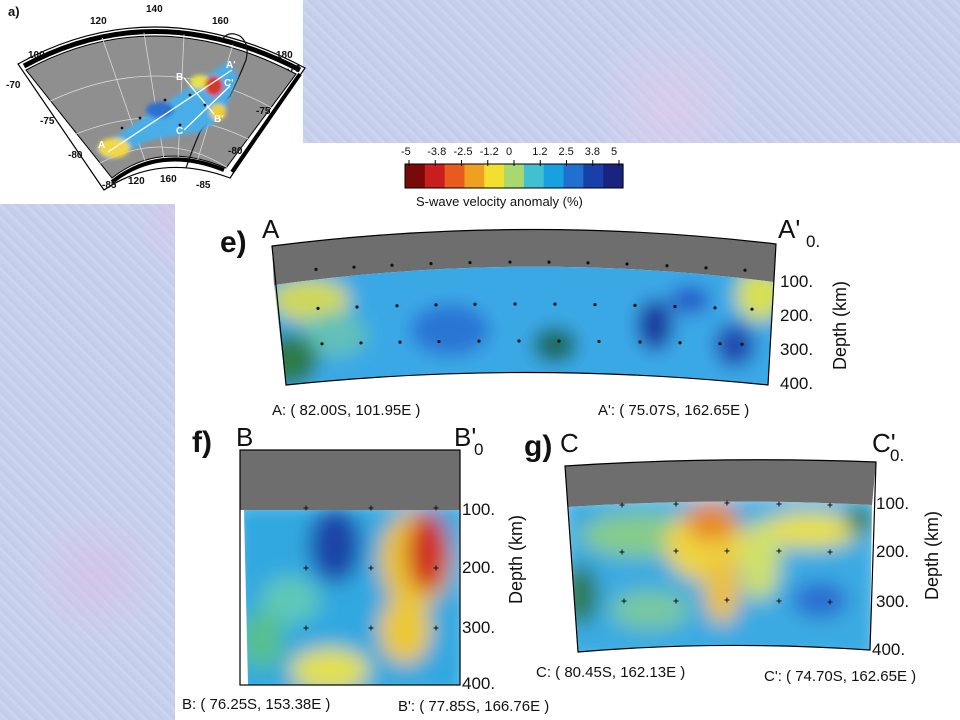 The image size is (960, 720). Describe the element at coordinates (538, 446) in the screenshot. I see `section-g-letter: g)` at that location.